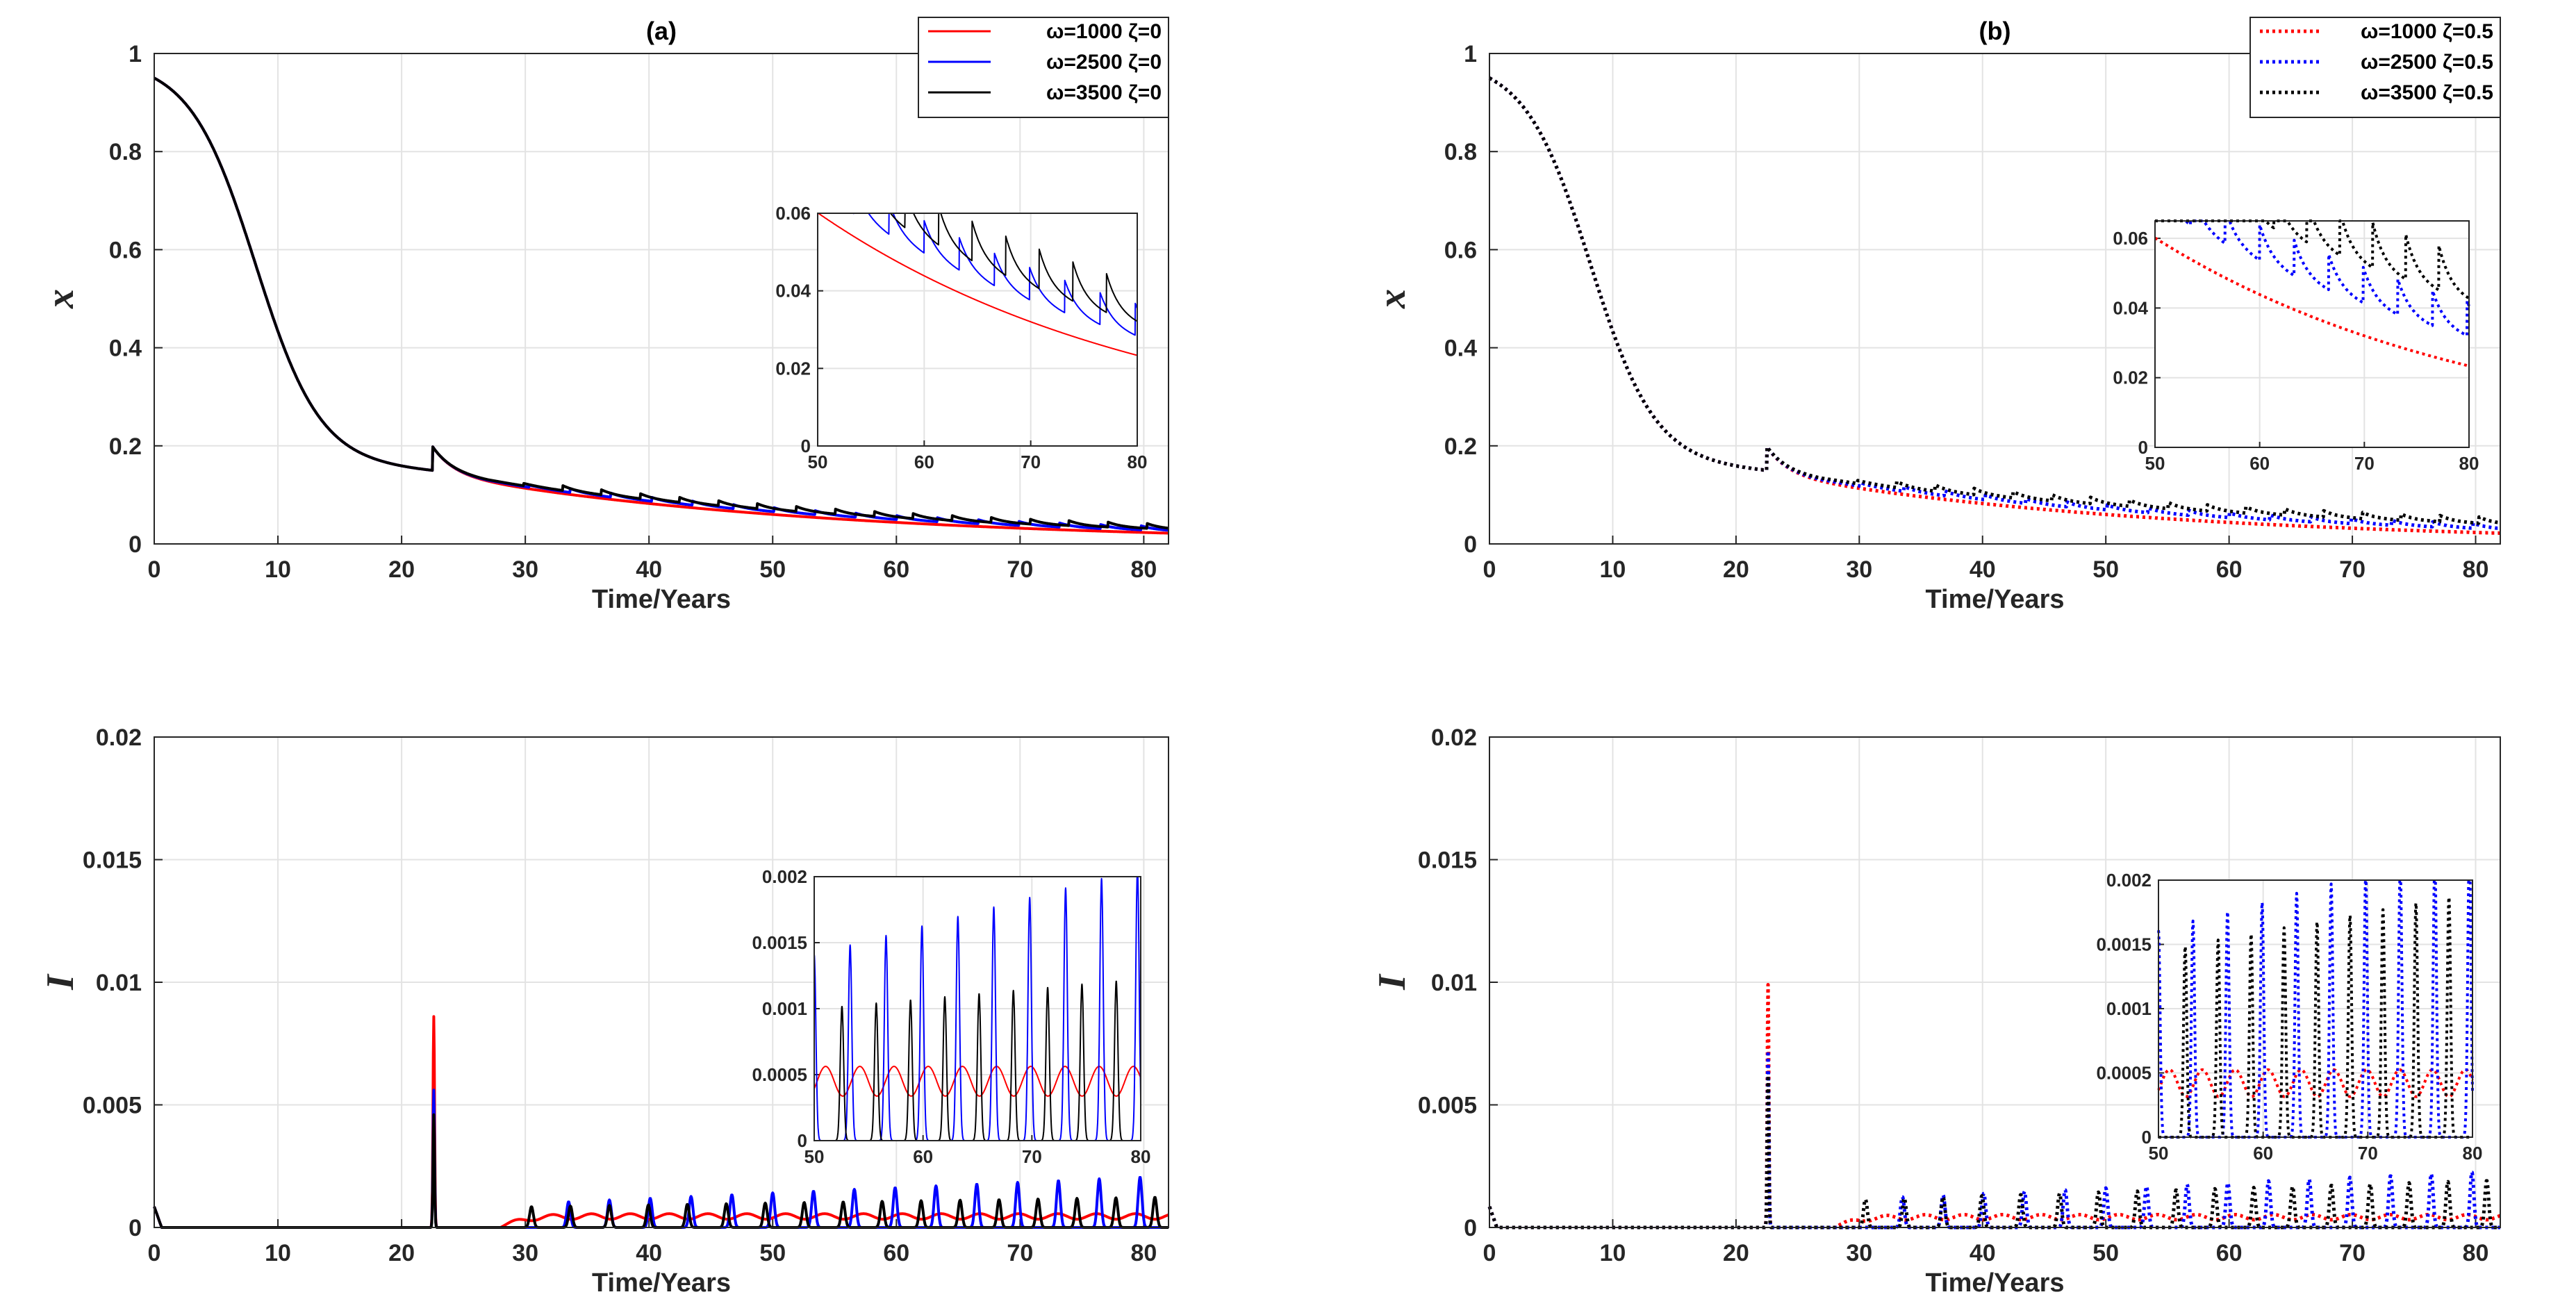 This screenshot has width=2576, height=1315. Describe the element at coordinates (1613, 569) in the screenshot. I see `panel-b-x-xtick-label: 10` at that location.